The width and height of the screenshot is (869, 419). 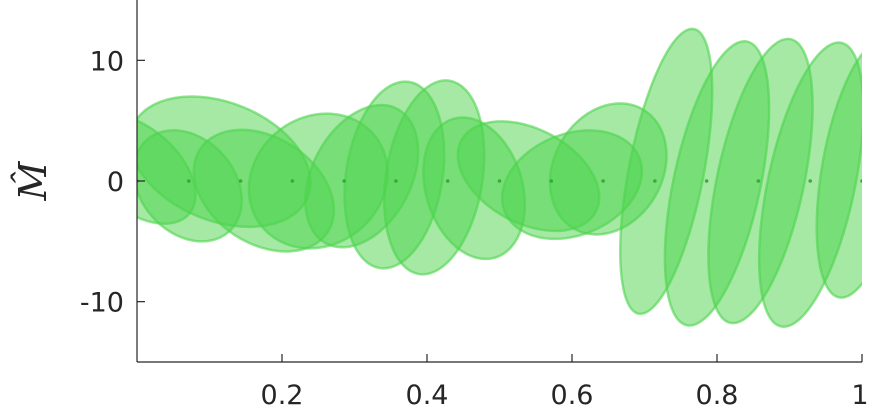 I want to click on y-tick-label-1: 0, so click(x=115, y=182).